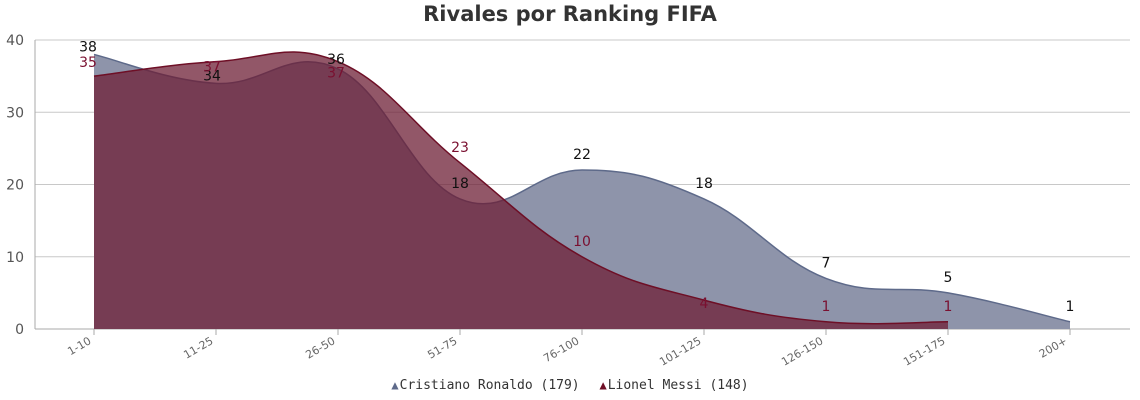  What do you see at coordinates (924, 351) in the screenshot?
I see `x-tick-label: 151-175` at bounding box center [924, 351].